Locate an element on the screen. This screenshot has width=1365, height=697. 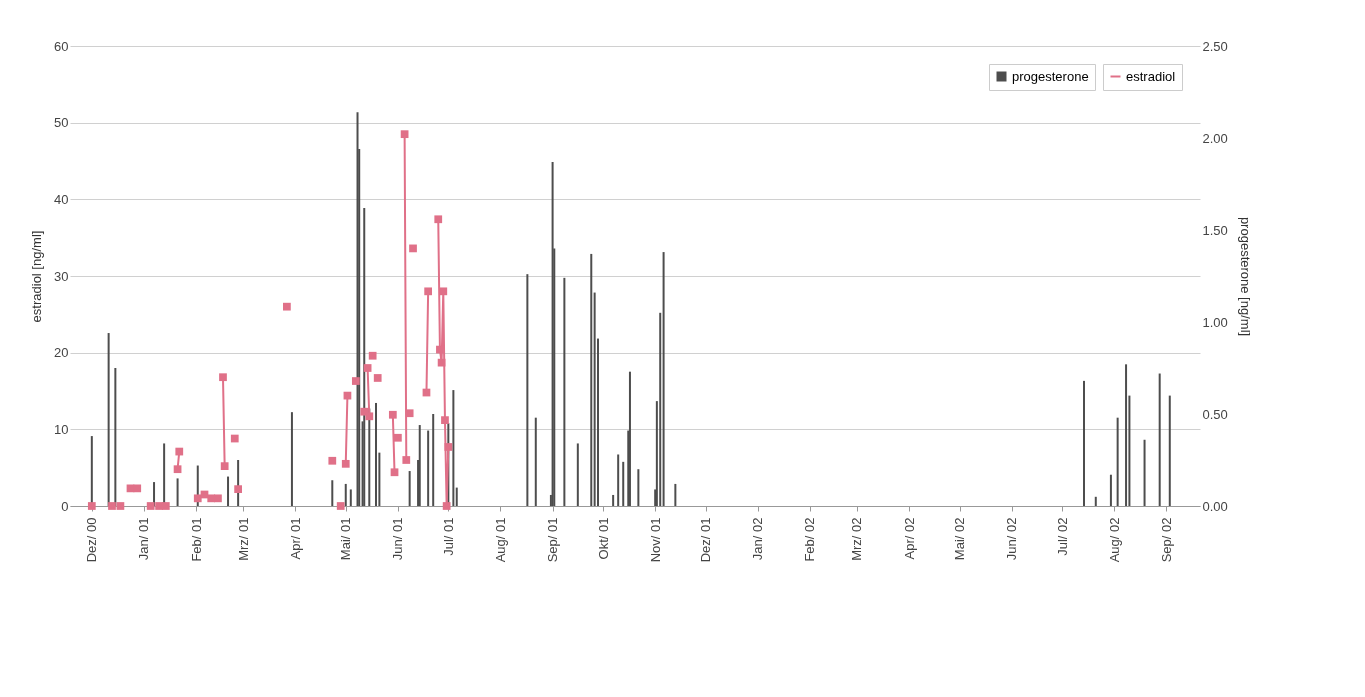
x-tick-label: Nov/ 01 is located at coordinates (655, 540).